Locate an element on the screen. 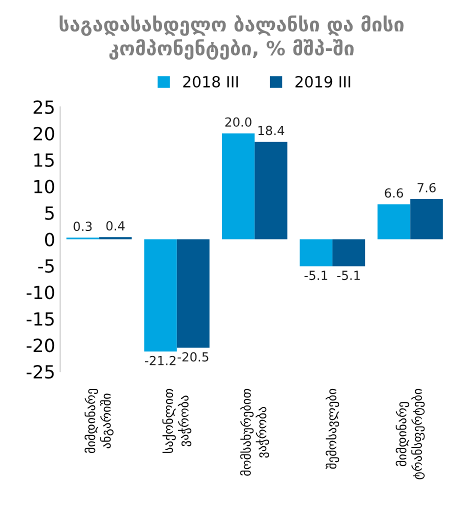  legend-label: 2019 III is located at coordinates (322, 82).